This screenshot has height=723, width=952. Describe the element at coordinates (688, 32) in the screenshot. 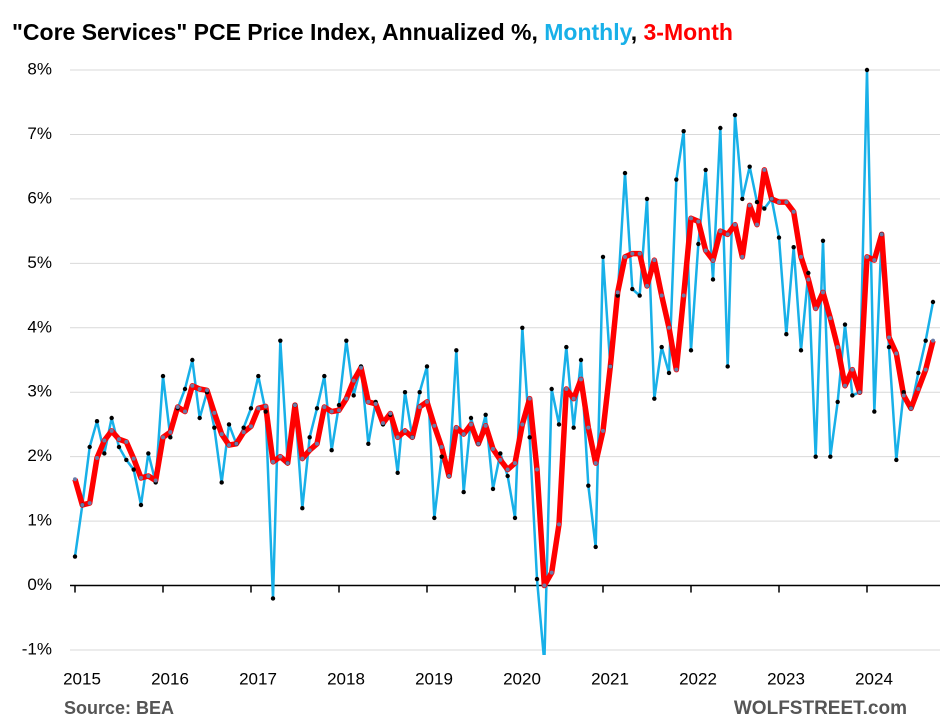

I see `title-series: 3-Month` at that location.